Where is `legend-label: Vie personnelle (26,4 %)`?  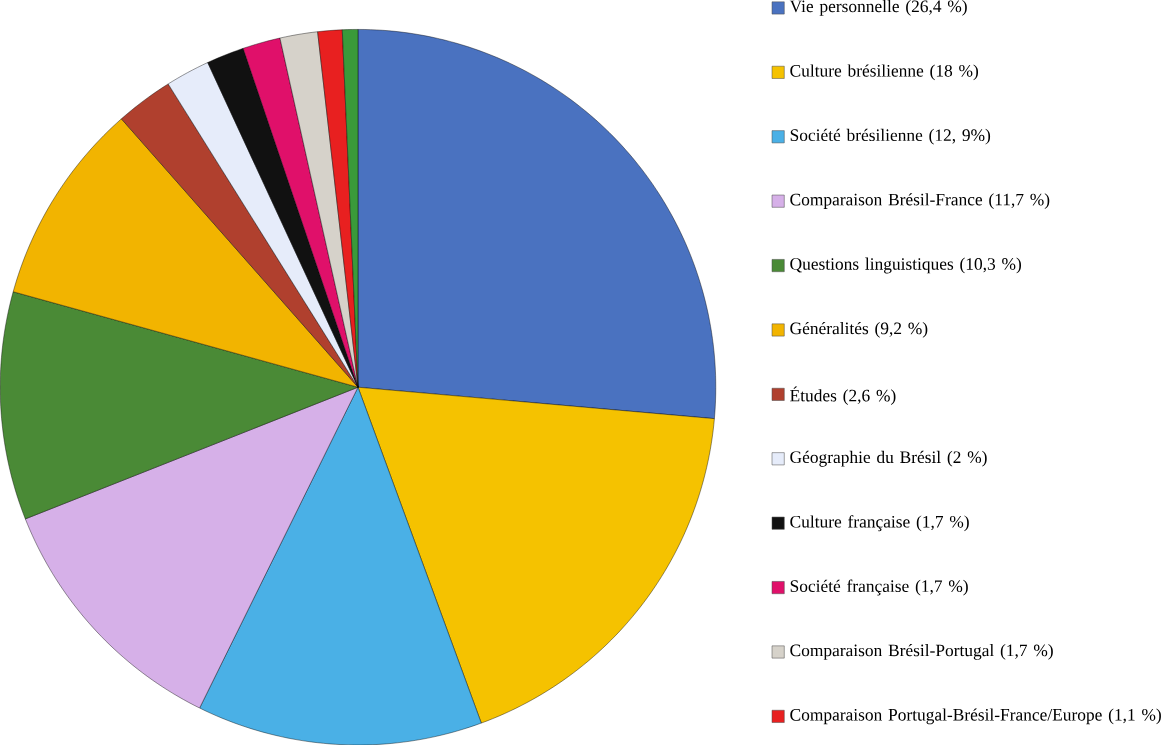 legend-label: Vie personnelle (26,4 %) is located at coordinates (878, 8).